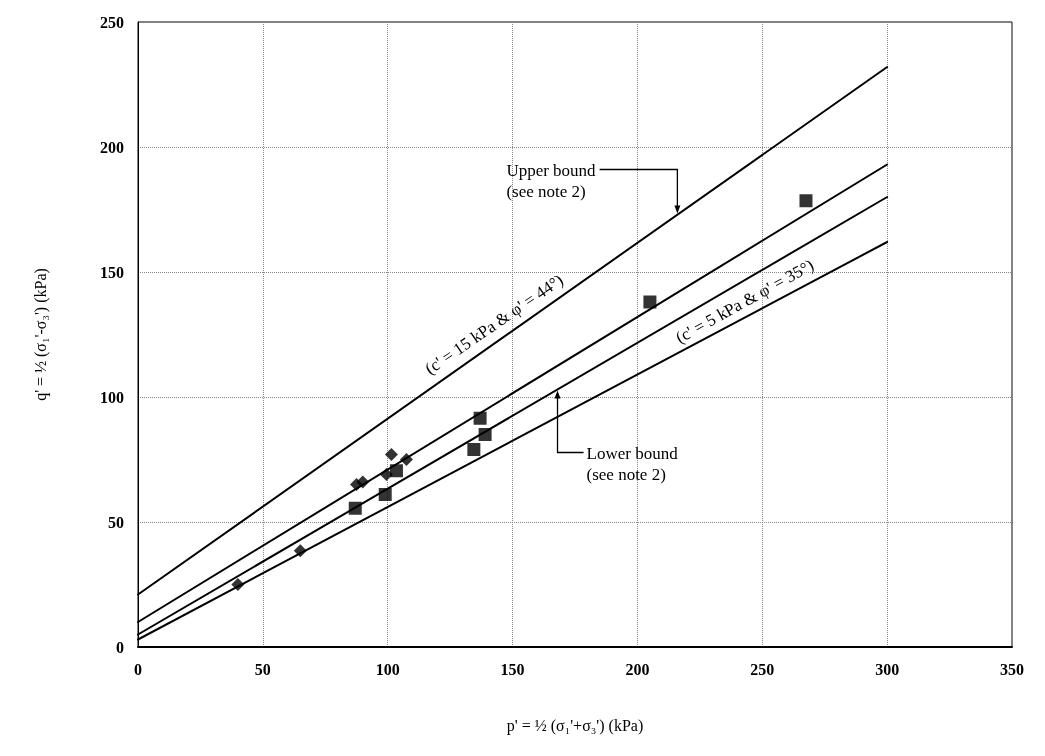  Describe the element at coordinates (116, 522) in the screenshot. I see `y-tick-label: 50` at that location.